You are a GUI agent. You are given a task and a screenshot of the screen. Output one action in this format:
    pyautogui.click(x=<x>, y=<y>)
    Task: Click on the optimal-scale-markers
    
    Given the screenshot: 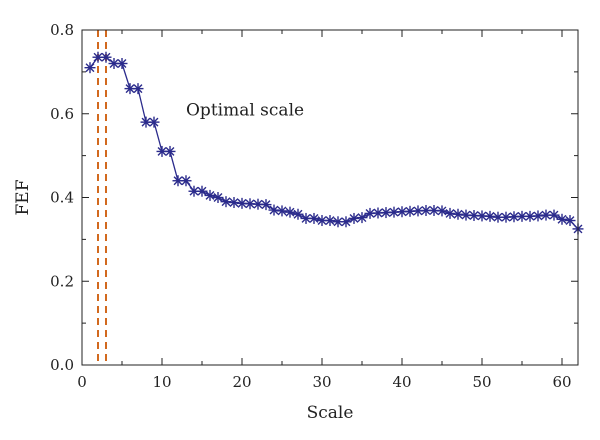 What is the action you would take?
    pyautogui.click(x=102, y=197)
    